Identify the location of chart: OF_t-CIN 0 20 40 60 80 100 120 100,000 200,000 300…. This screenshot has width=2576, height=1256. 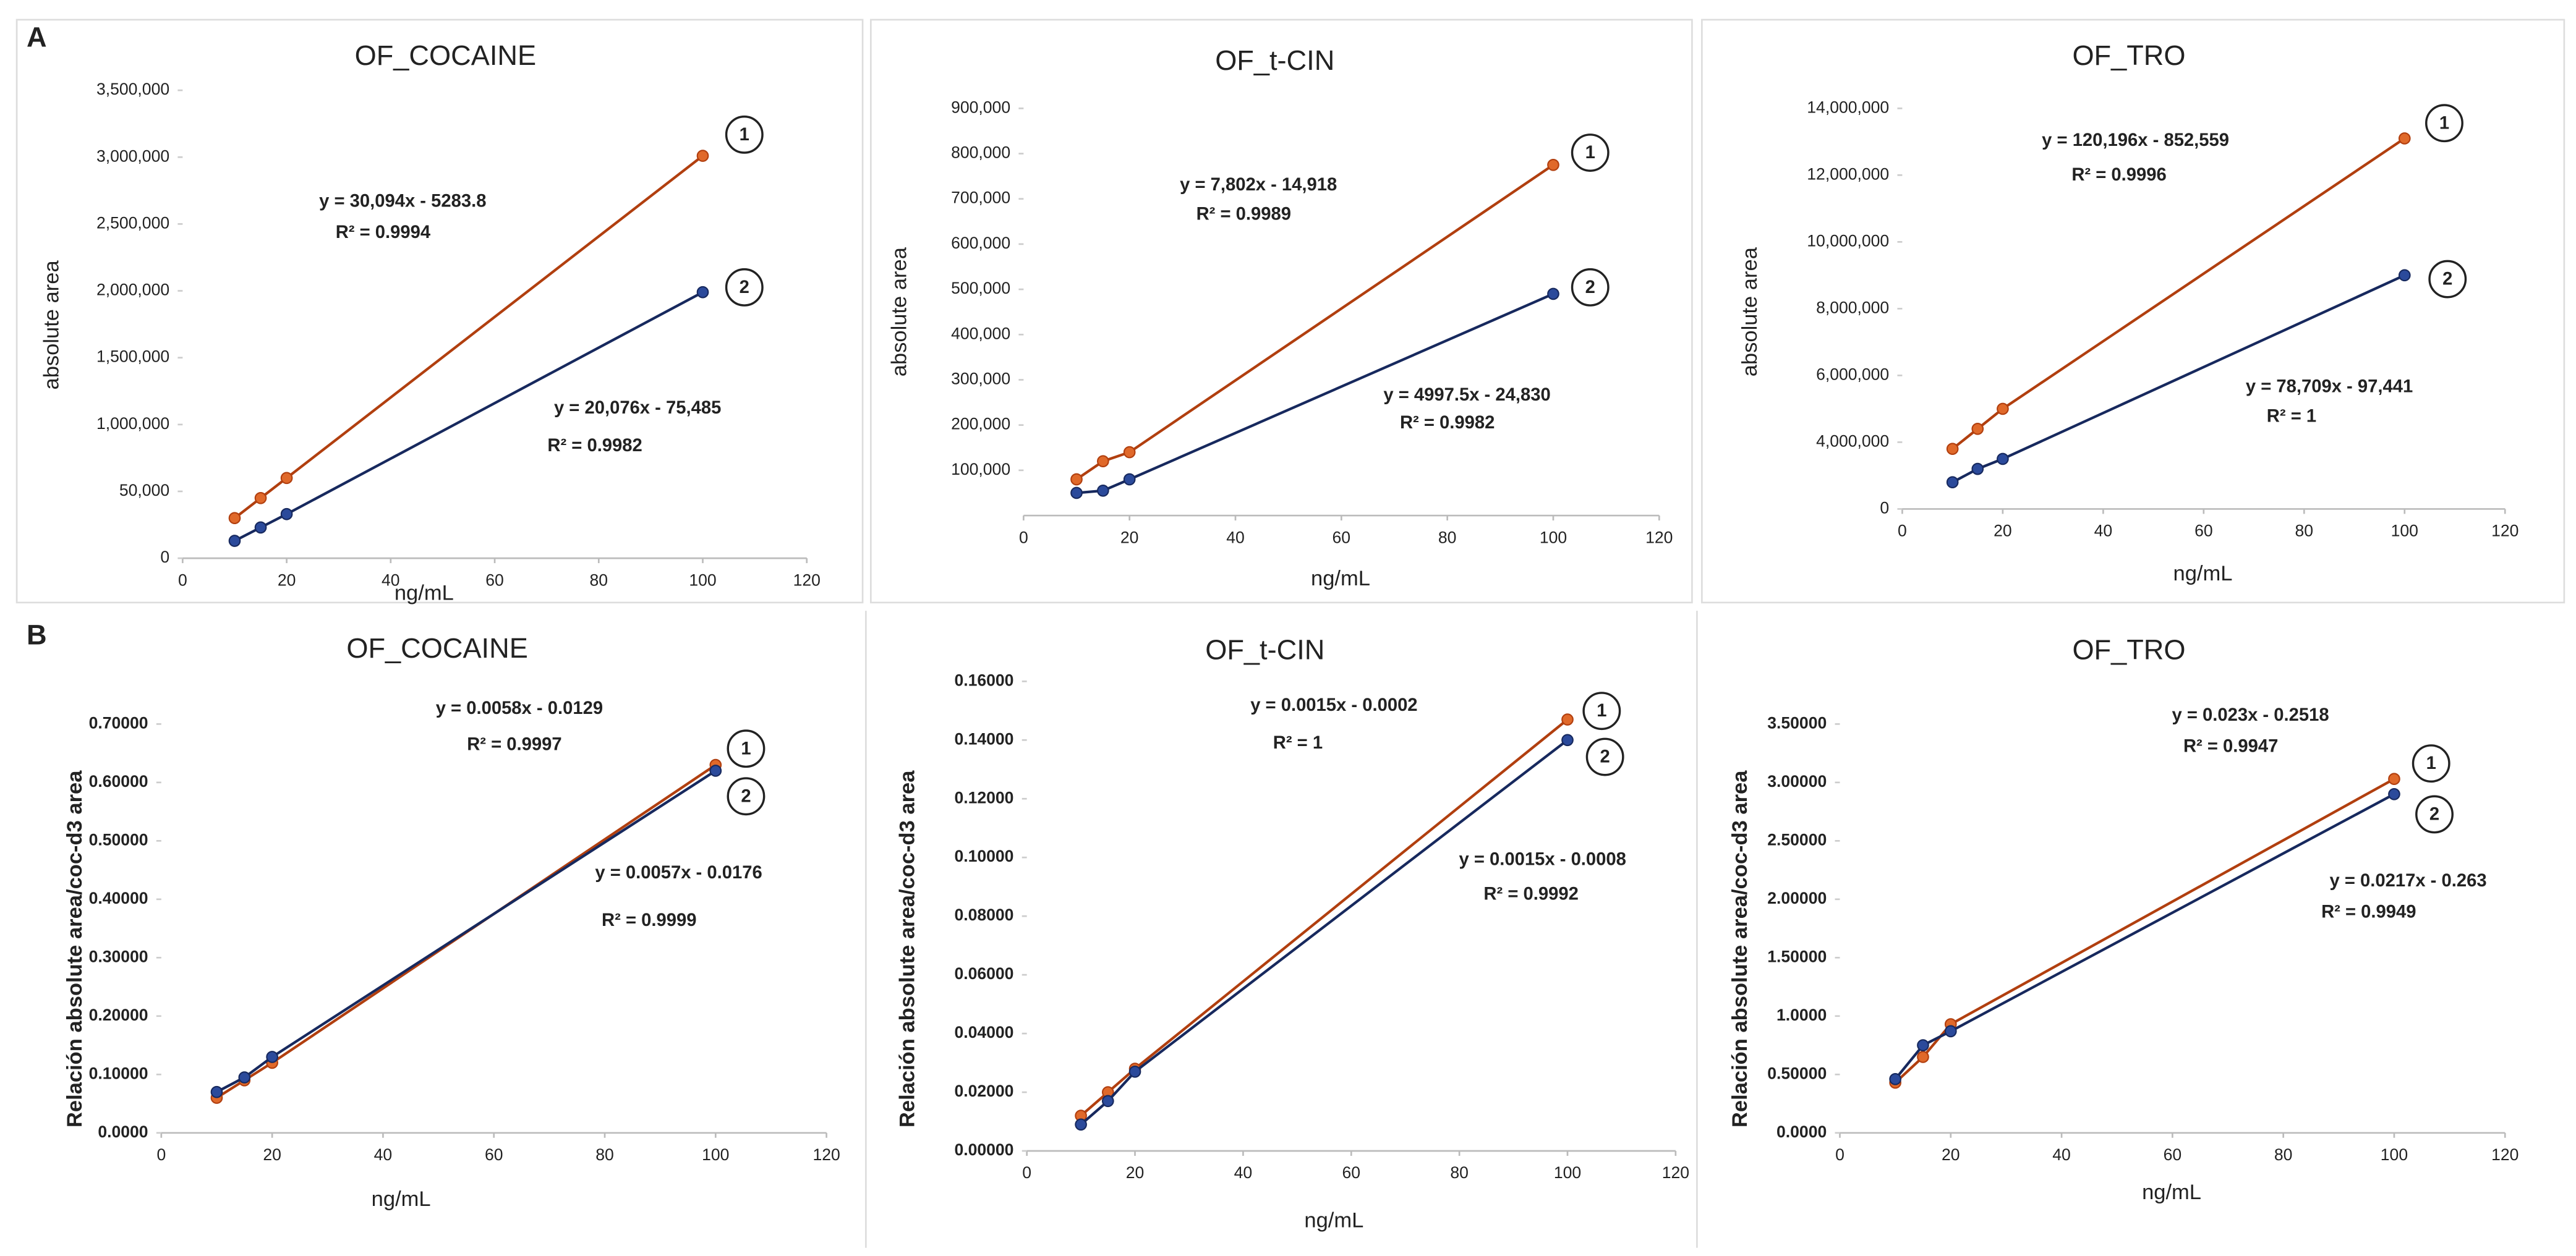
(1280, 317).